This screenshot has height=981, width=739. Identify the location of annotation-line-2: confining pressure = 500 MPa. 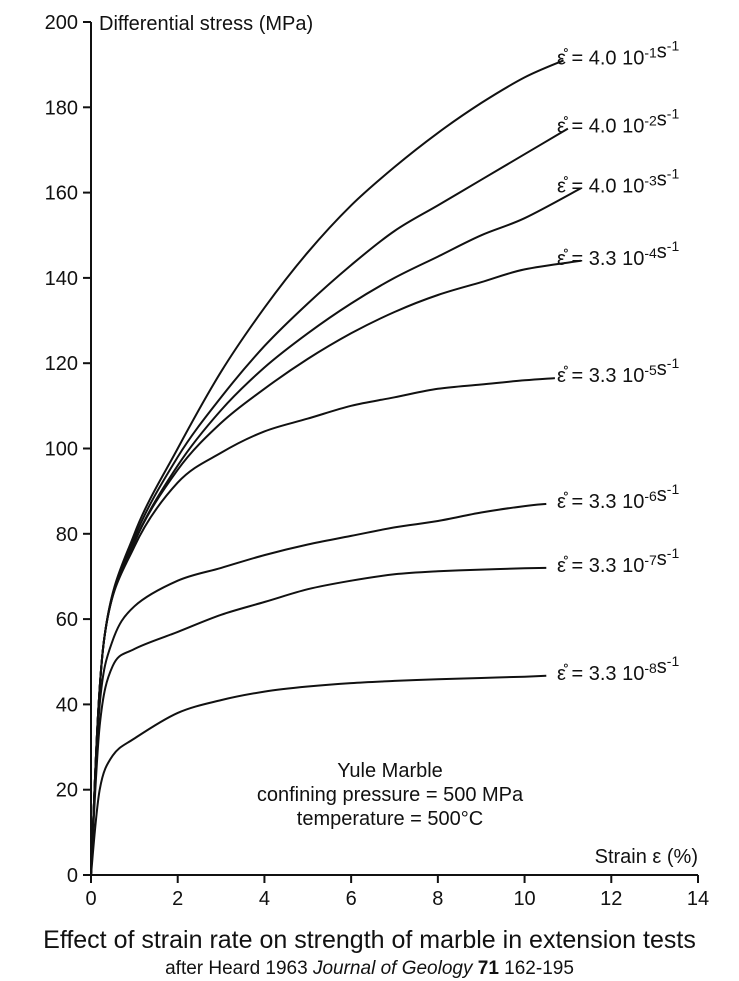
(390, 795).